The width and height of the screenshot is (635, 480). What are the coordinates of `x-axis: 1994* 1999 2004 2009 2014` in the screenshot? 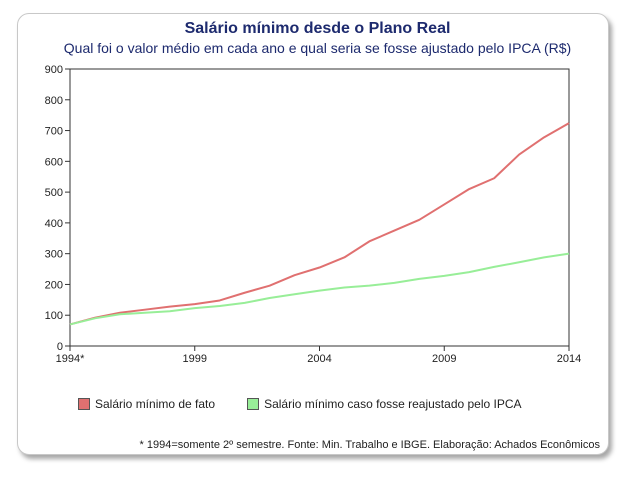 It's located at (318, 355).